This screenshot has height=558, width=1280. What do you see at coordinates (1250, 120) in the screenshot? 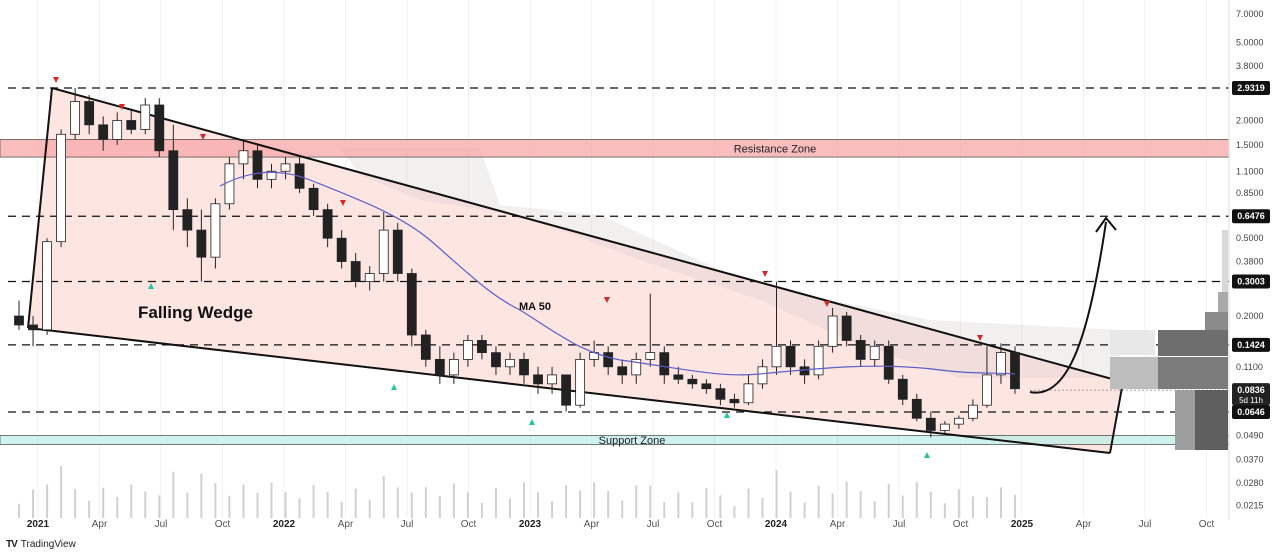
I see `y-tick-label: 2.0000` at bounding box center [1250, 120].